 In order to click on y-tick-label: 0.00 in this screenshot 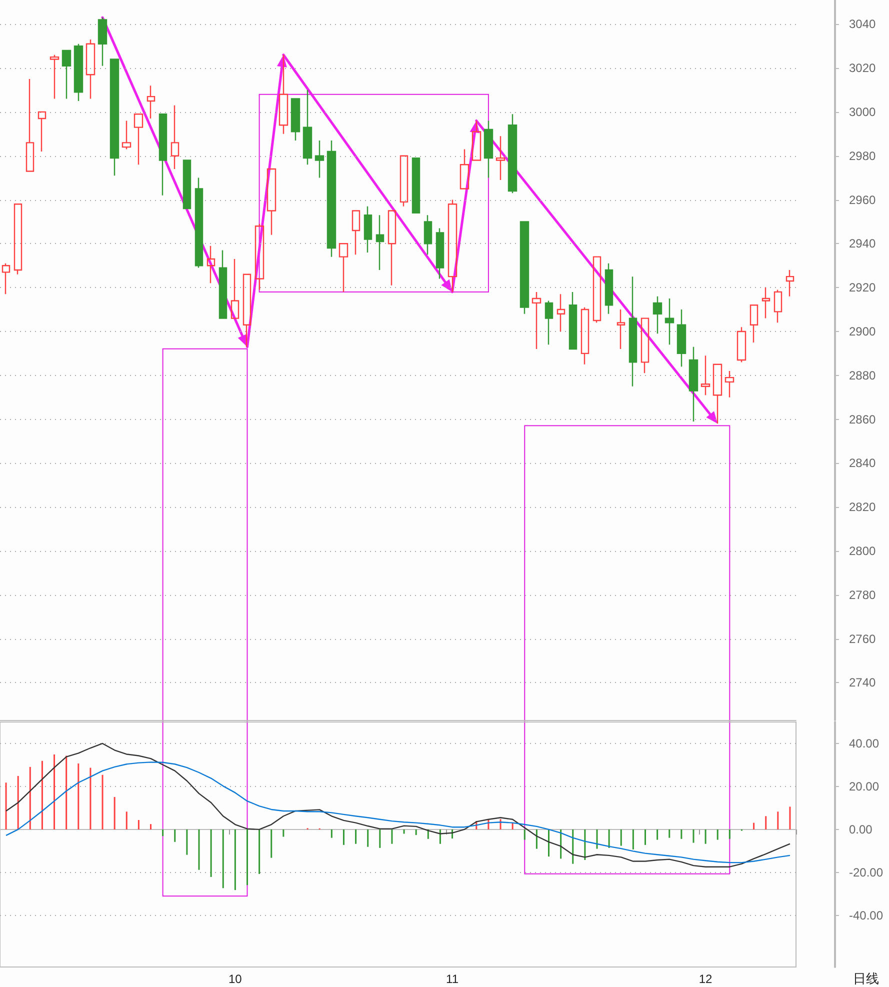, I will do `click(861, 829)`.